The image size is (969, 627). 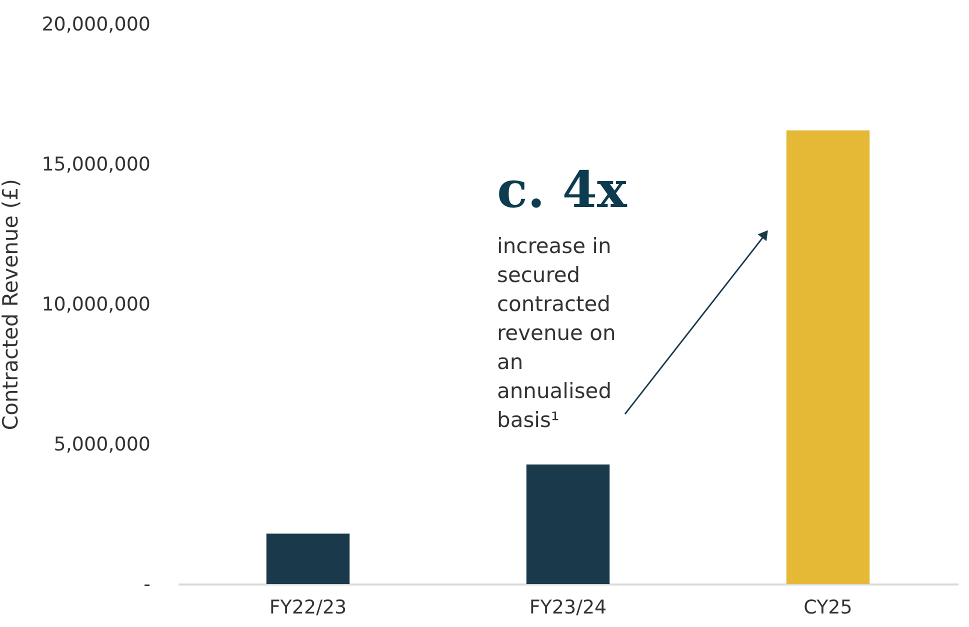 I want to click on x-tick-label: FY23/24, so click(x=568, y=607).